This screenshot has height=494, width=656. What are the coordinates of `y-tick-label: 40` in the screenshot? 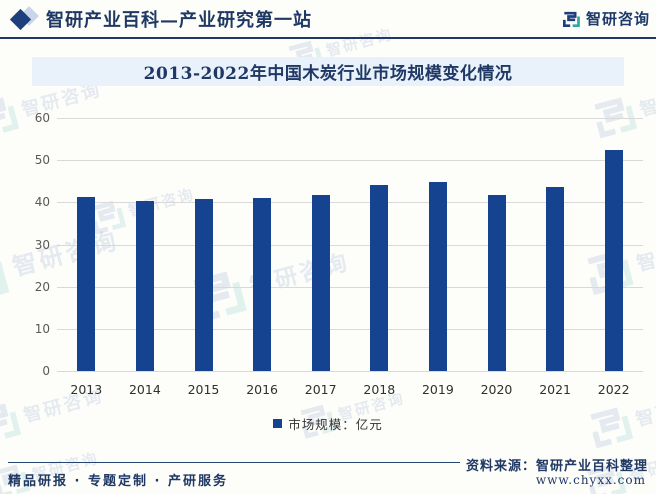 It's located at (42, 202).